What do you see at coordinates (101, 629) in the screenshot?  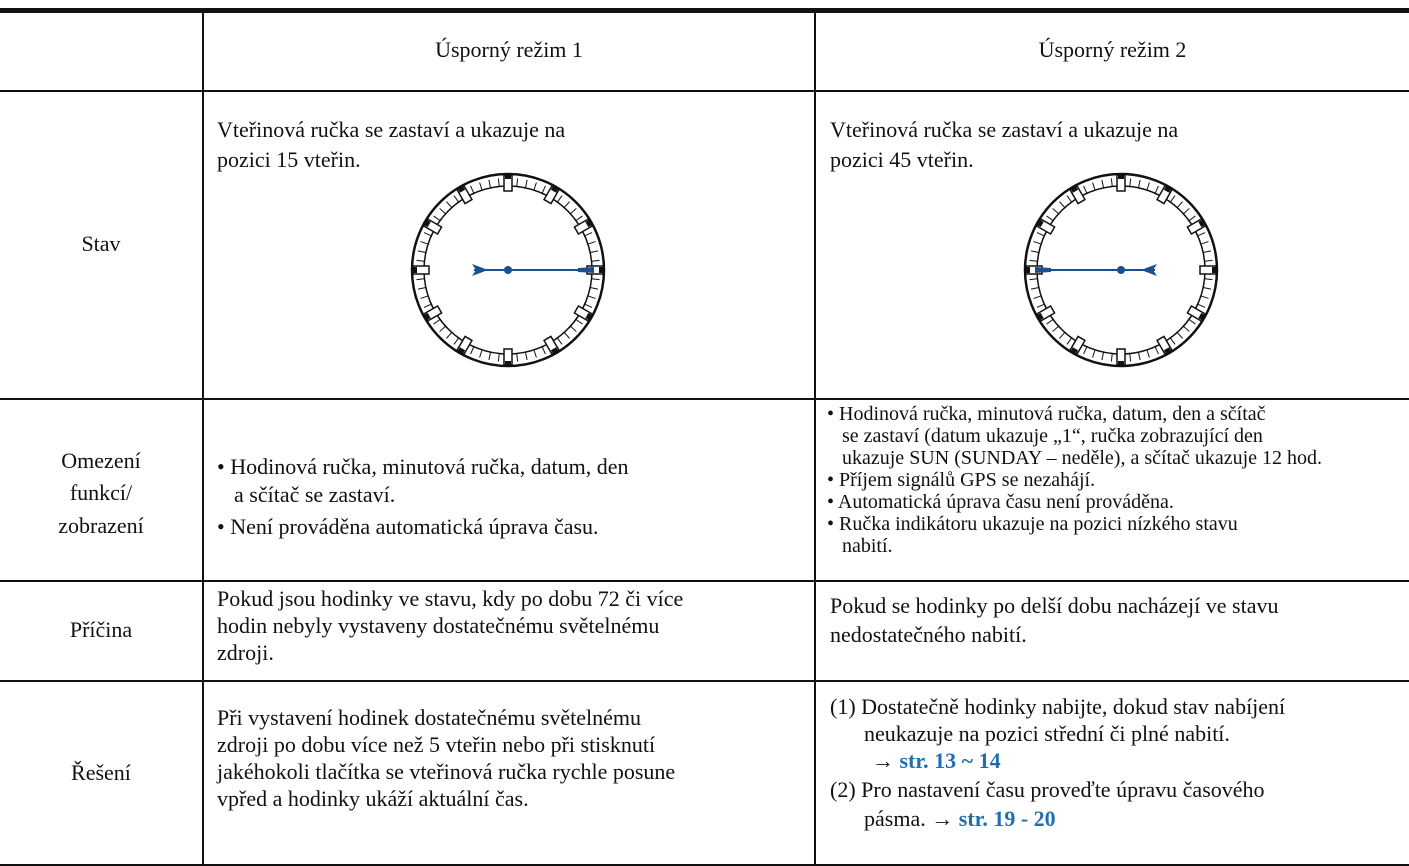 I see `row-label: Příčina` at bounding box center [101, 629].